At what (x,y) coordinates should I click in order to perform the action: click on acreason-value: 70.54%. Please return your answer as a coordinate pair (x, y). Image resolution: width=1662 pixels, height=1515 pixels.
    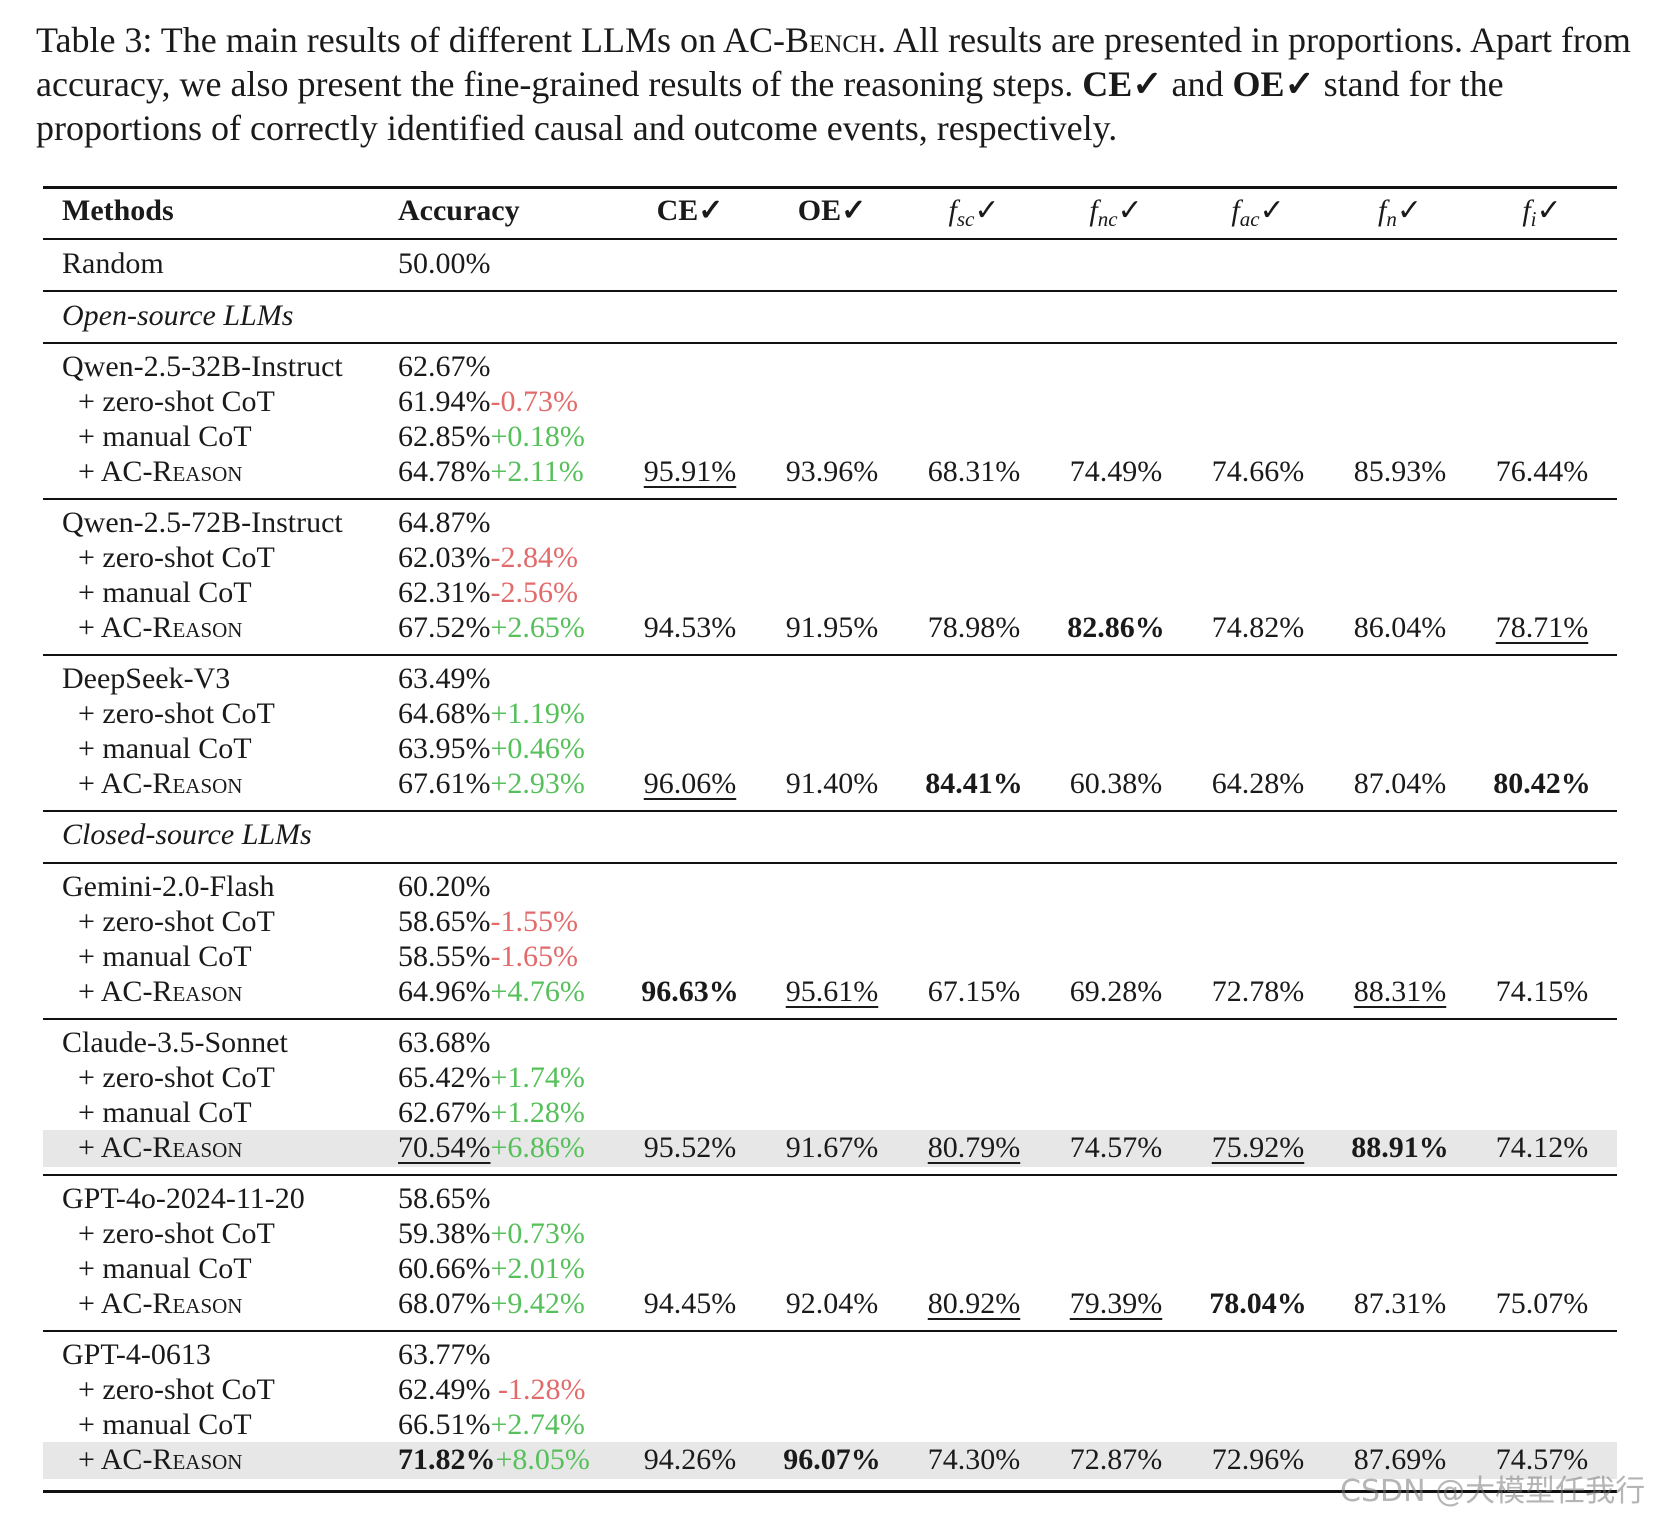
    Looking at the image, I should click on (444, 1147).